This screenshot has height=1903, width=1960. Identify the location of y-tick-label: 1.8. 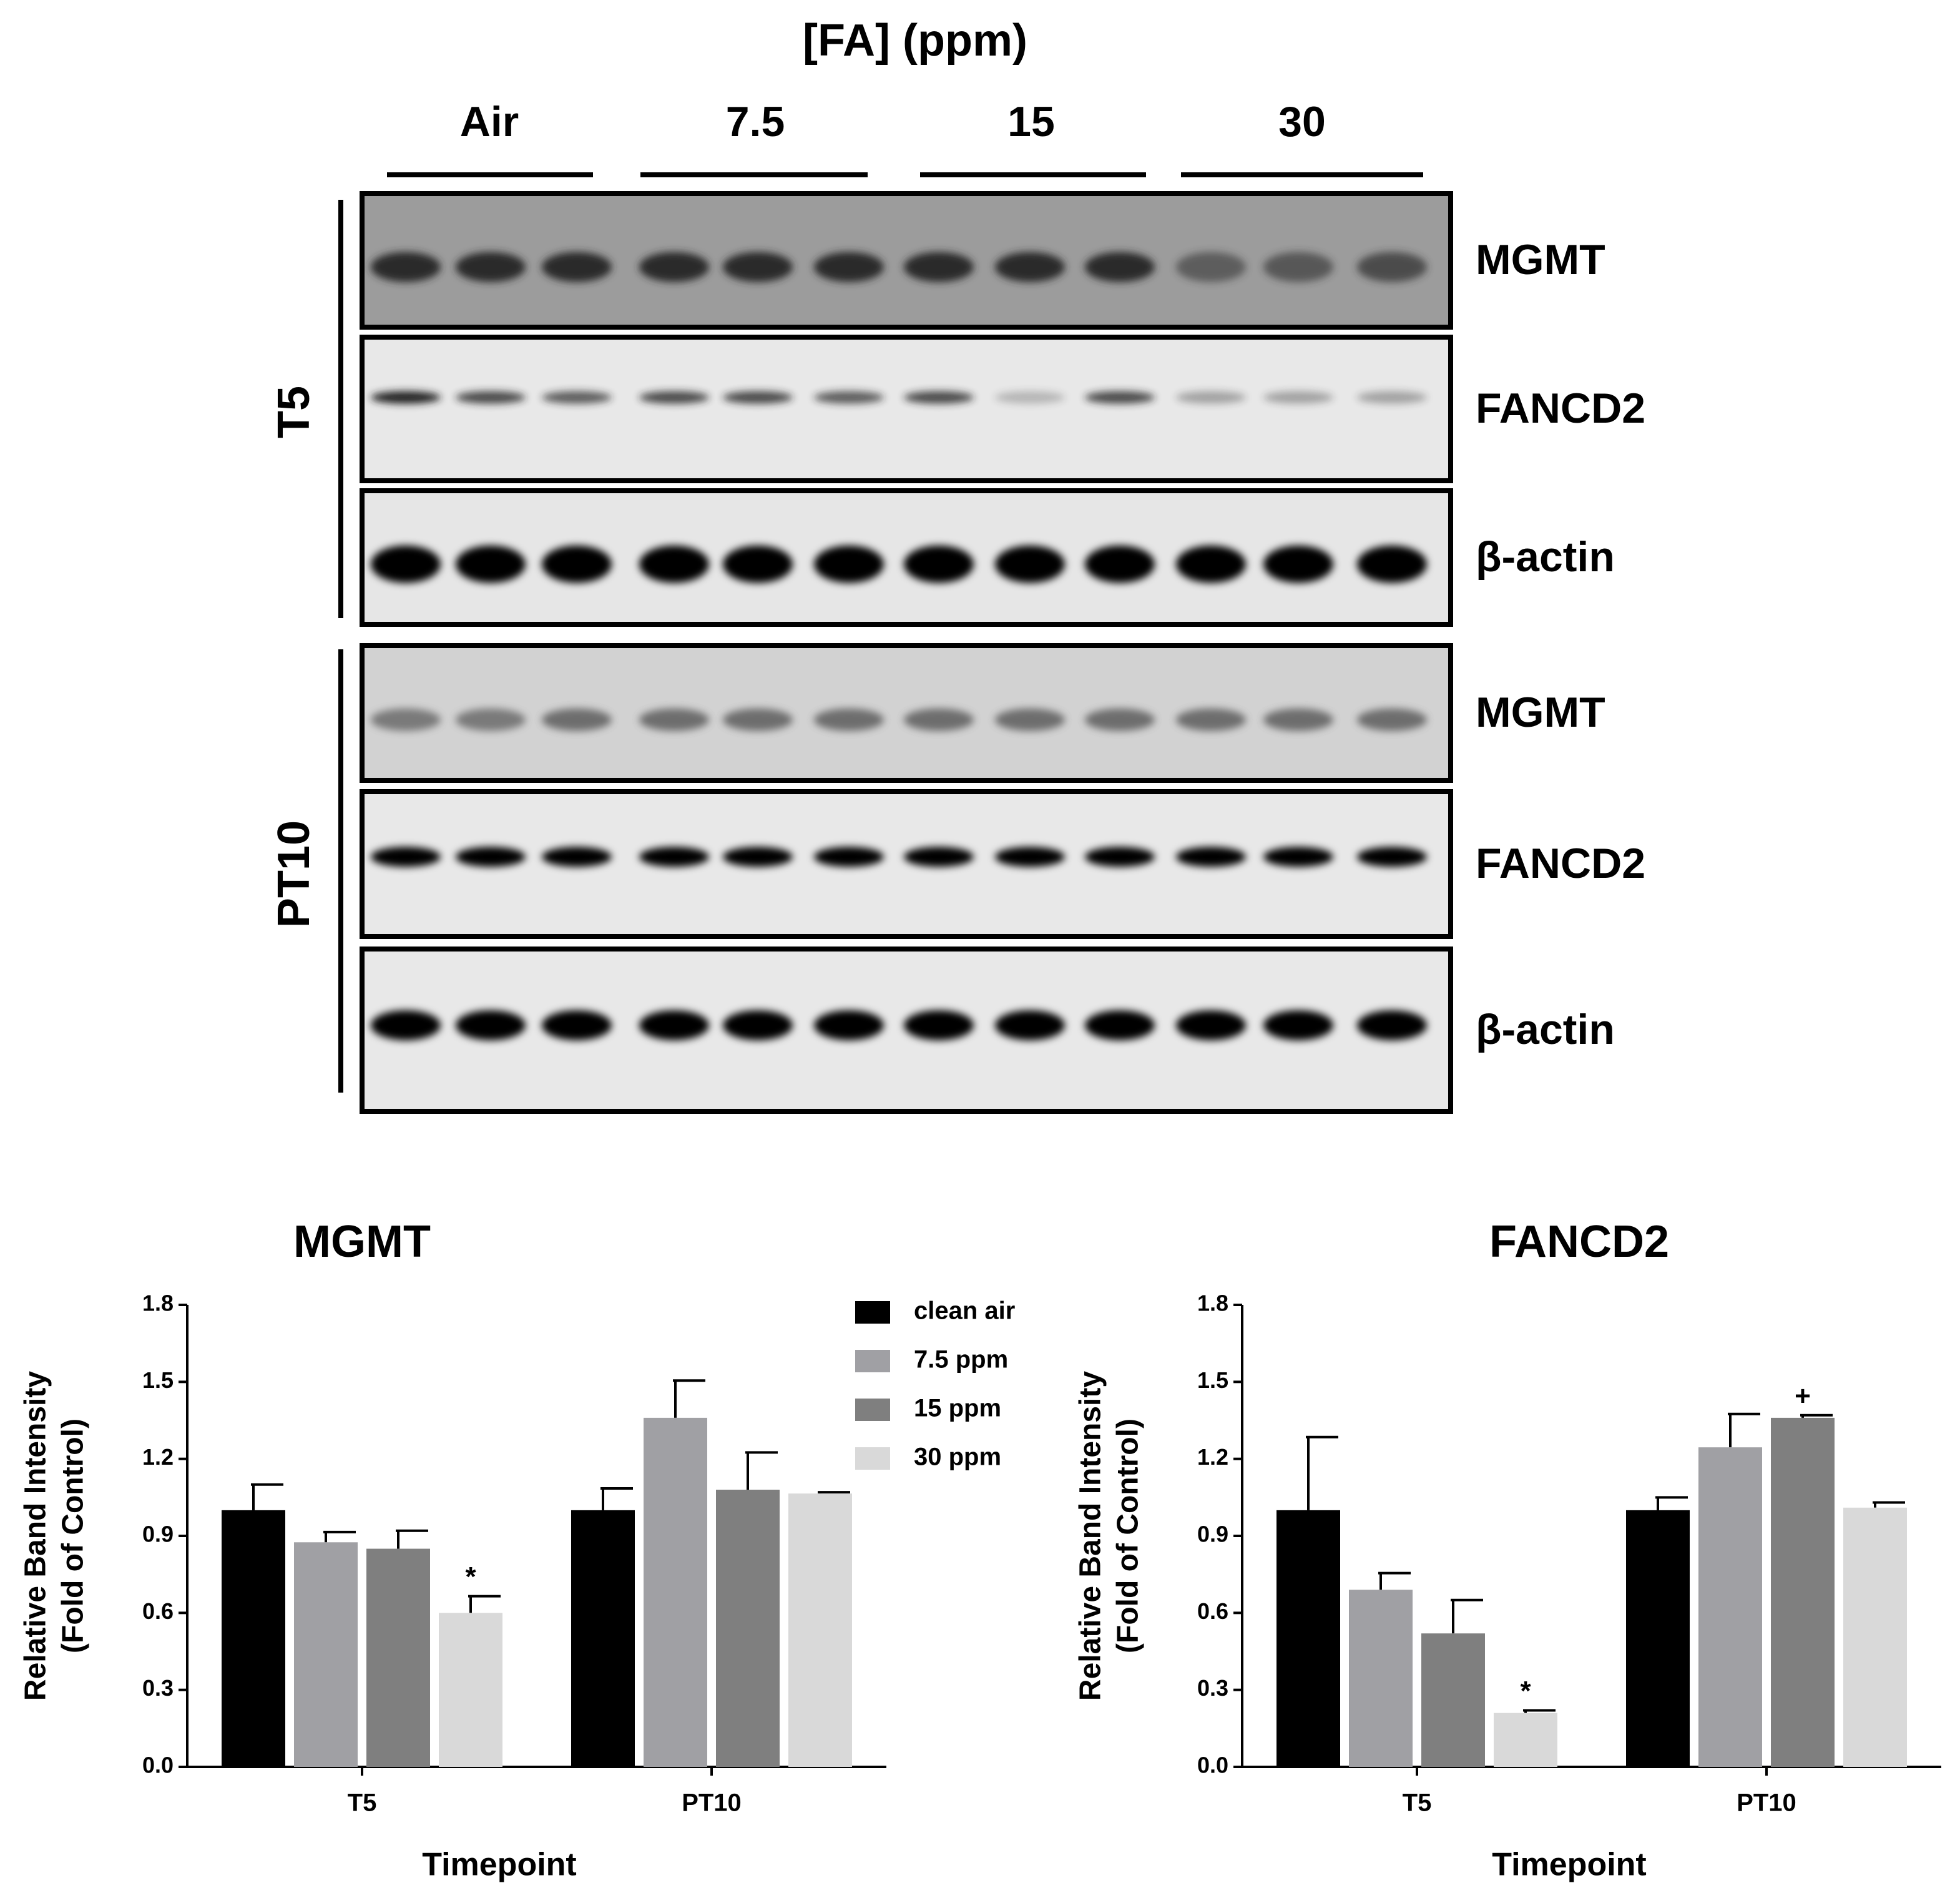
(1212, 1304).